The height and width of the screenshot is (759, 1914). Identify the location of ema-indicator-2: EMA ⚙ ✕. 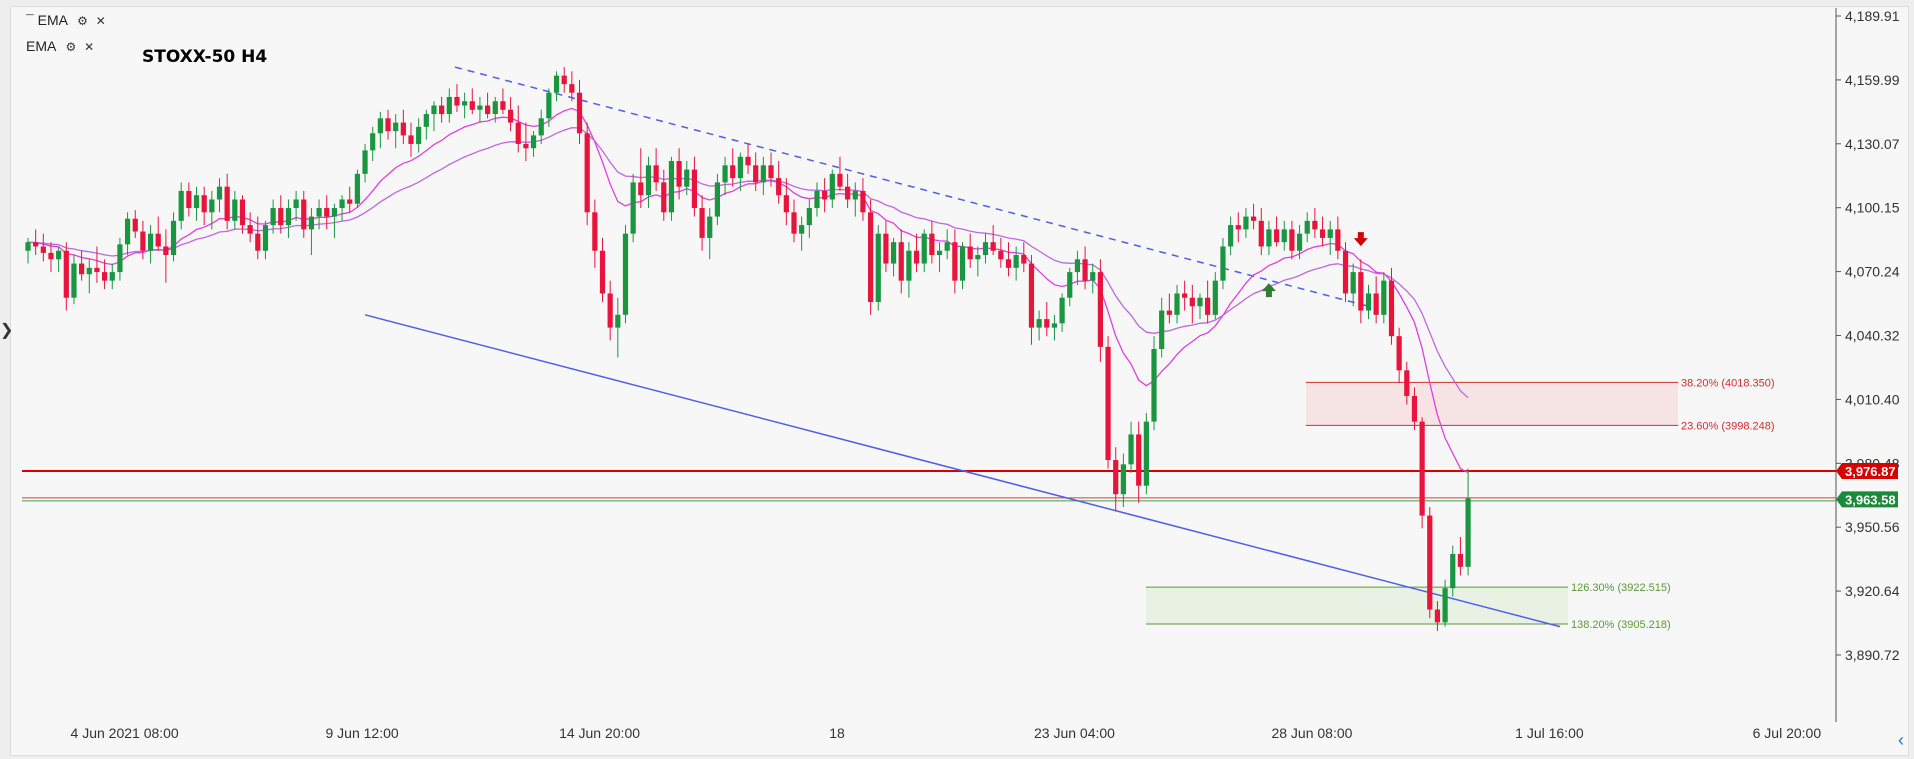
(60, 46).